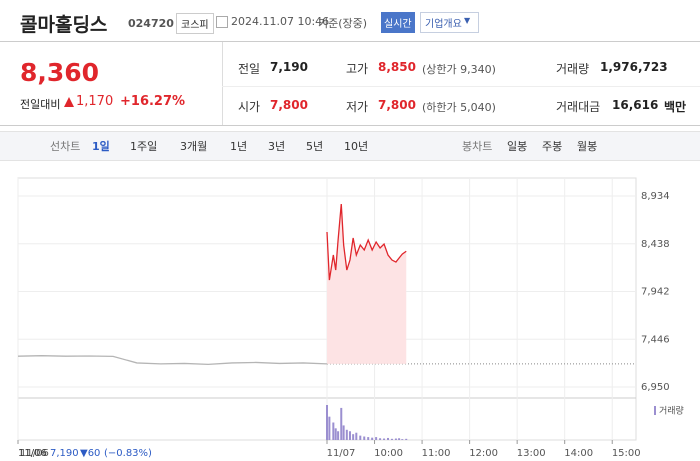 The image size is (700, 461). What do you see at coordinates (151, 23) in the screenshot?
I see `stock-code: 024720` at bounding box center [151, 23].